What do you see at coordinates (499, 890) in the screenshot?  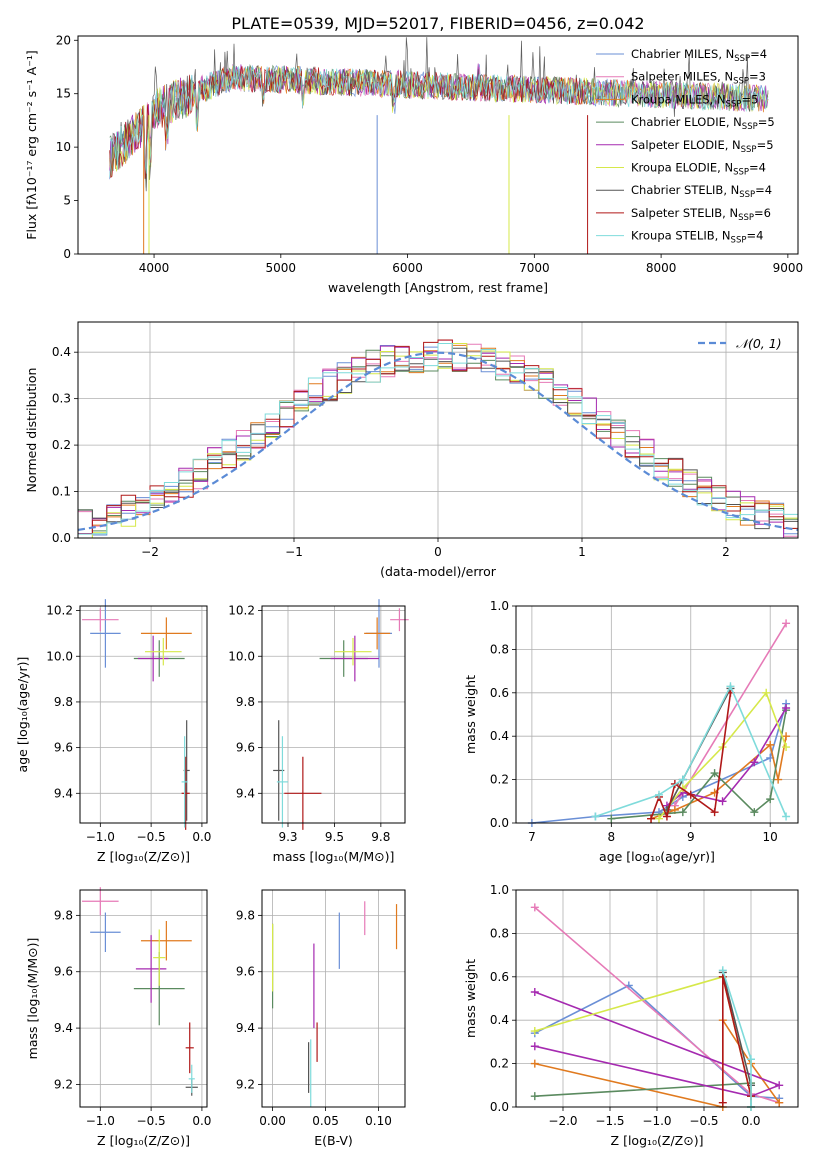 I see `y-tick-label: 1.0` at bounding box center [499, 890].